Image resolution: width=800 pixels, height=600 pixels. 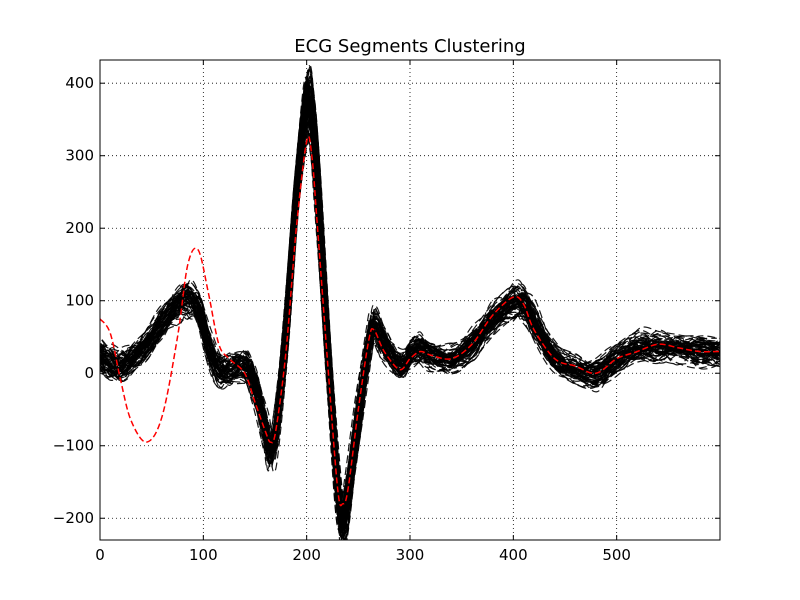 I want to click on y-tick-label: −200, so click(x=73, y=518).